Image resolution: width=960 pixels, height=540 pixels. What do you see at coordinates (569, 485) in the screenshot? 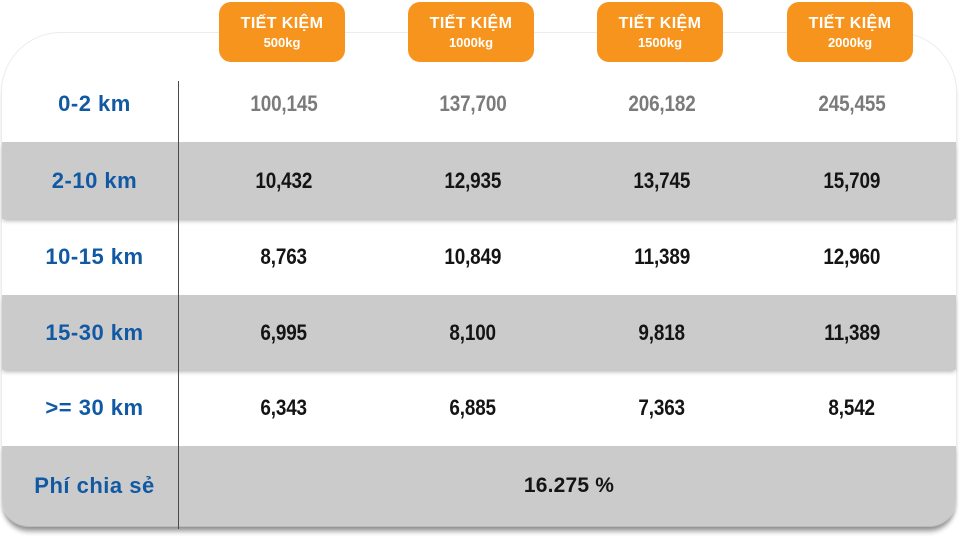
I see `footer-value: 16.275 %` at bounding box center [569, 485].